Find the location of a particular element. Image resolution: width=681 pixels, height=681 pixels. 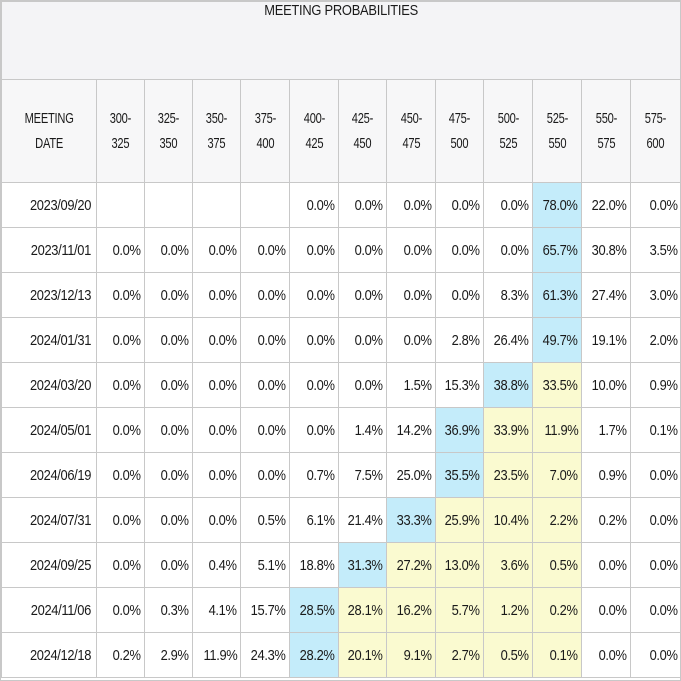

probability-value: 65.7% is located at coordinates (560, 250).